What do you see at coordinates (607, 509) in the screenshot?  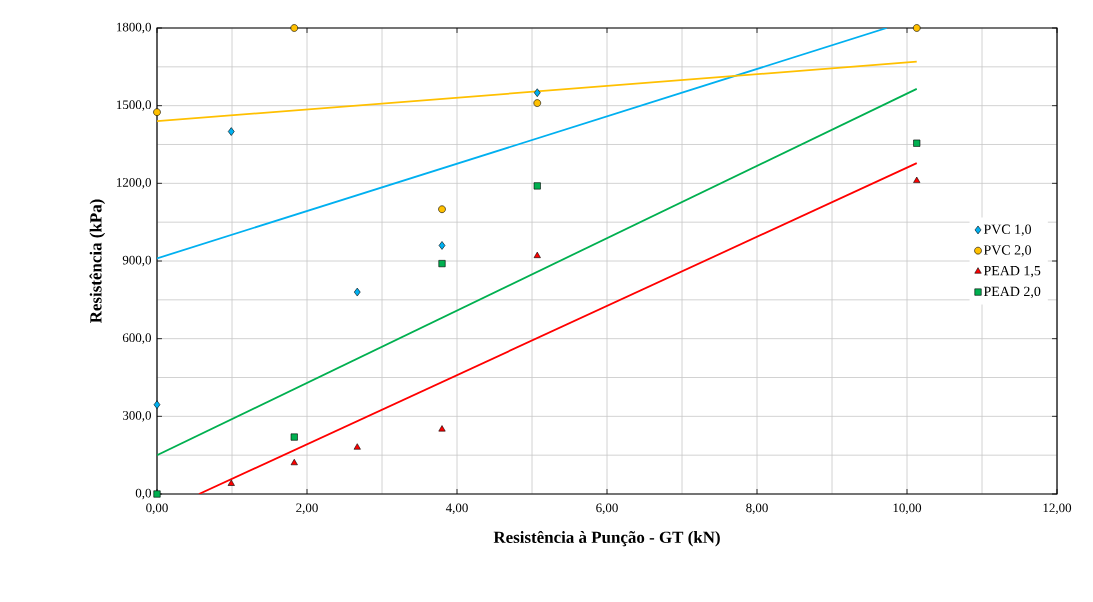 I see `x-tick-label: 6,00` at bounding box center [607, 509].